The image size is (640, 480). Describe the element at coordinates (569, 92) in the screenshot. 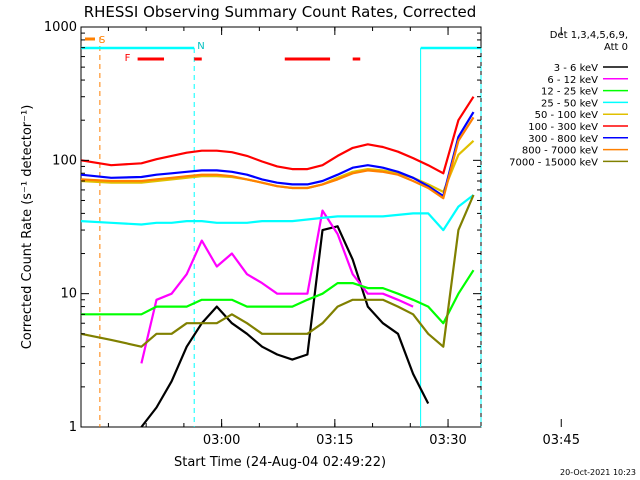

I see `legend-entry-label: 12 - 25 keV` at that location.